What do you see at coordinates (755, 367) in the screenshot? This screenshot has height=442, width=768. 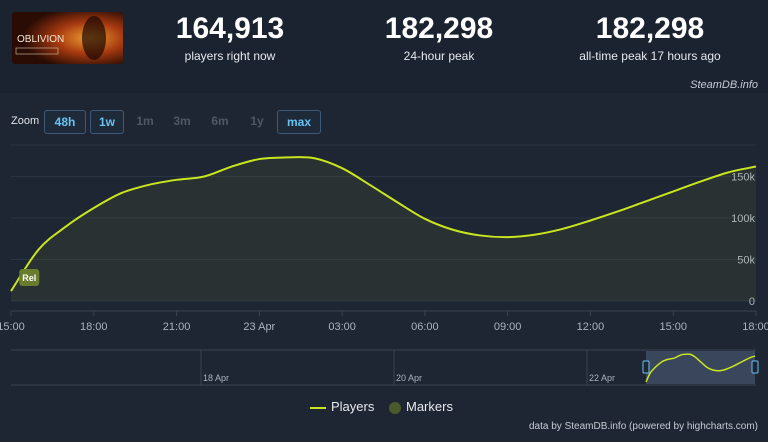 I see `navigator-right-handle` at bounding box center [755, 367].